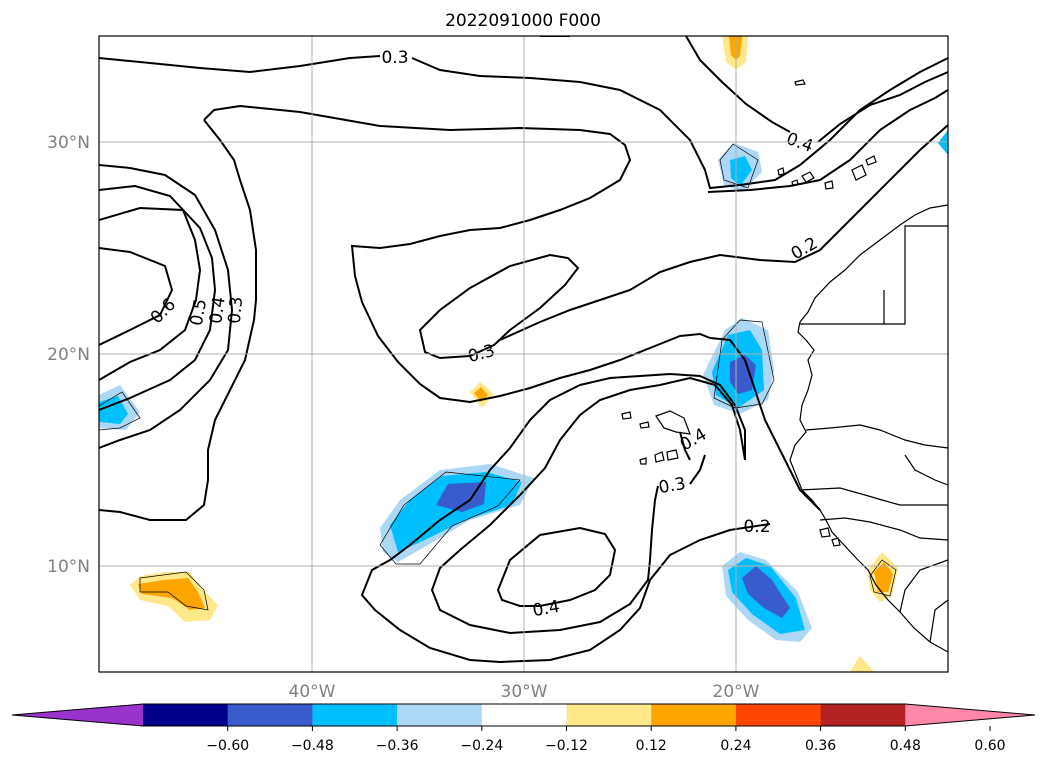 The height and width of the screenshot is (765, 1047). I want to click on map-title: 2022091000 F000, so click(523, 21).